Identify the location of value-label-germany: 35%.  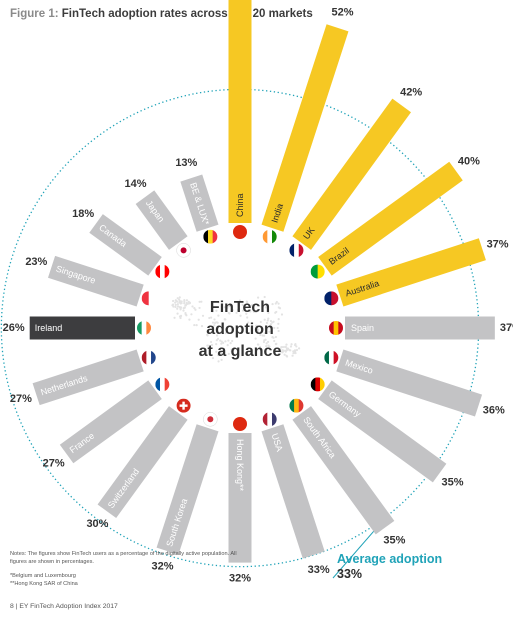
(453, 482).